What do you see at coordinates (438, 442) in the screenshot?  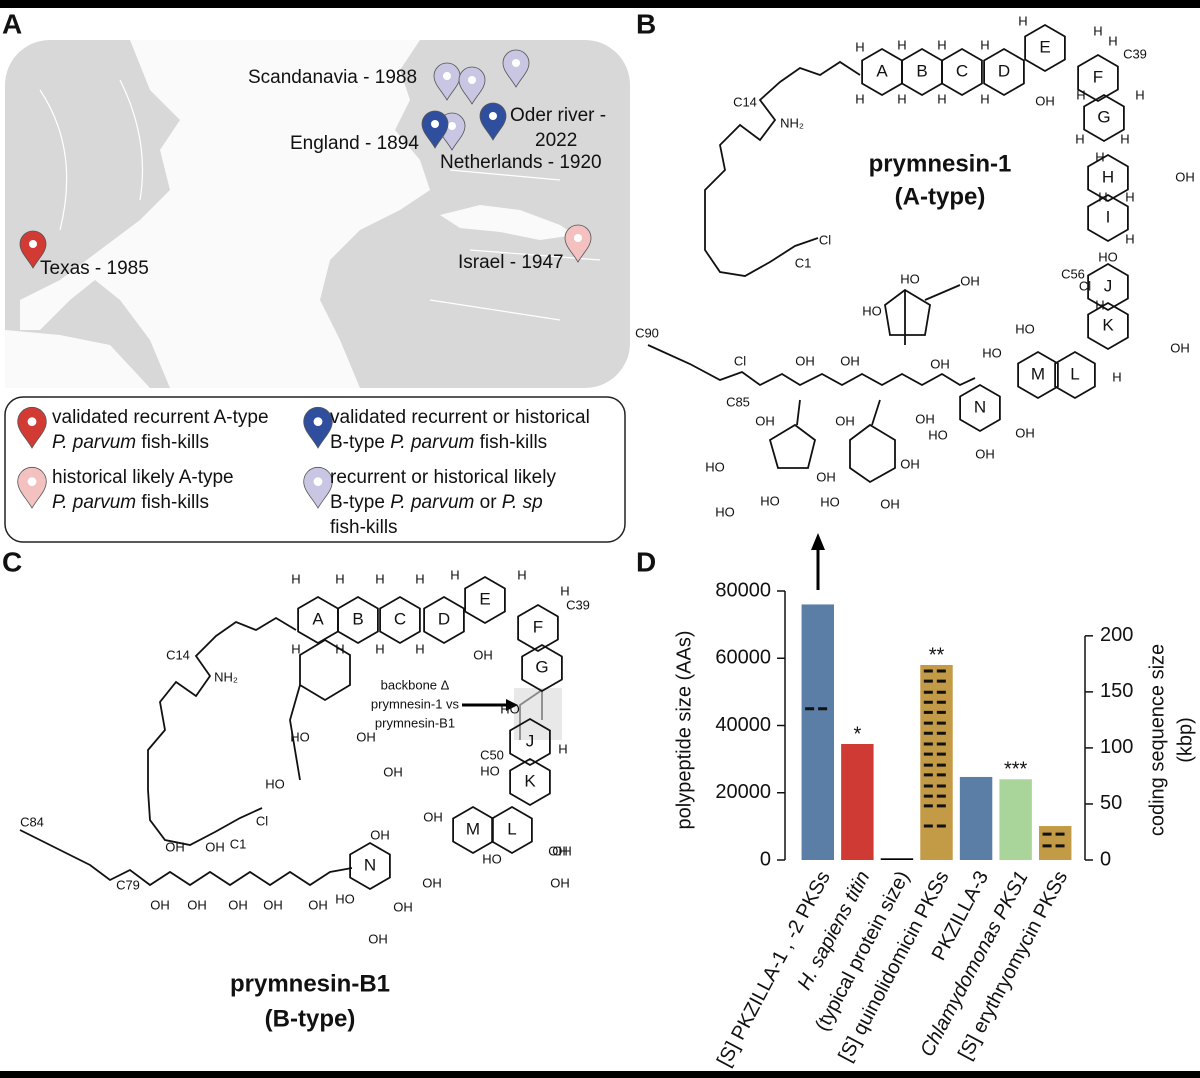 I see `legend-text: B-type P. parvum fish-kills` at bounding box center [438, 442].